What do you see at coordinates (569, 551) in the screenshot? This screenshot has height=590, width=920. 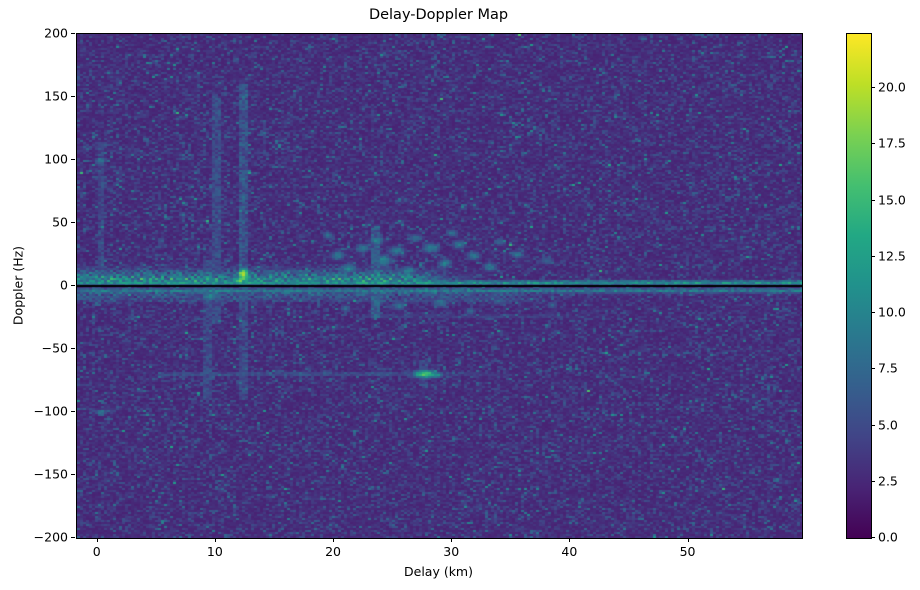 I see `x-tick-label: 40` at bounding box center [569, 551].